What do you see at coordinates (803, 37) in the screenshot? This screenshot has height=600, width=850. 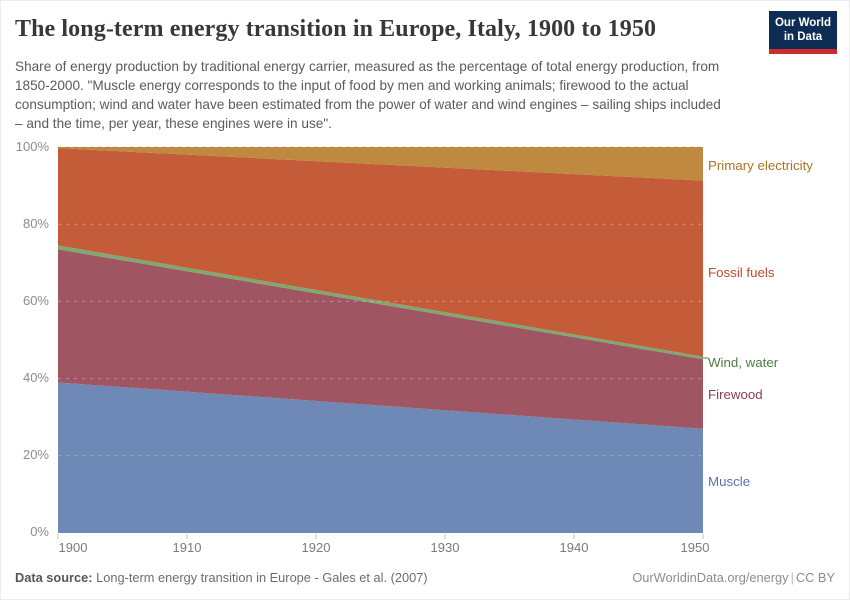 I see `owid-logo-line2: in Data` at bounding box center [803, 37].